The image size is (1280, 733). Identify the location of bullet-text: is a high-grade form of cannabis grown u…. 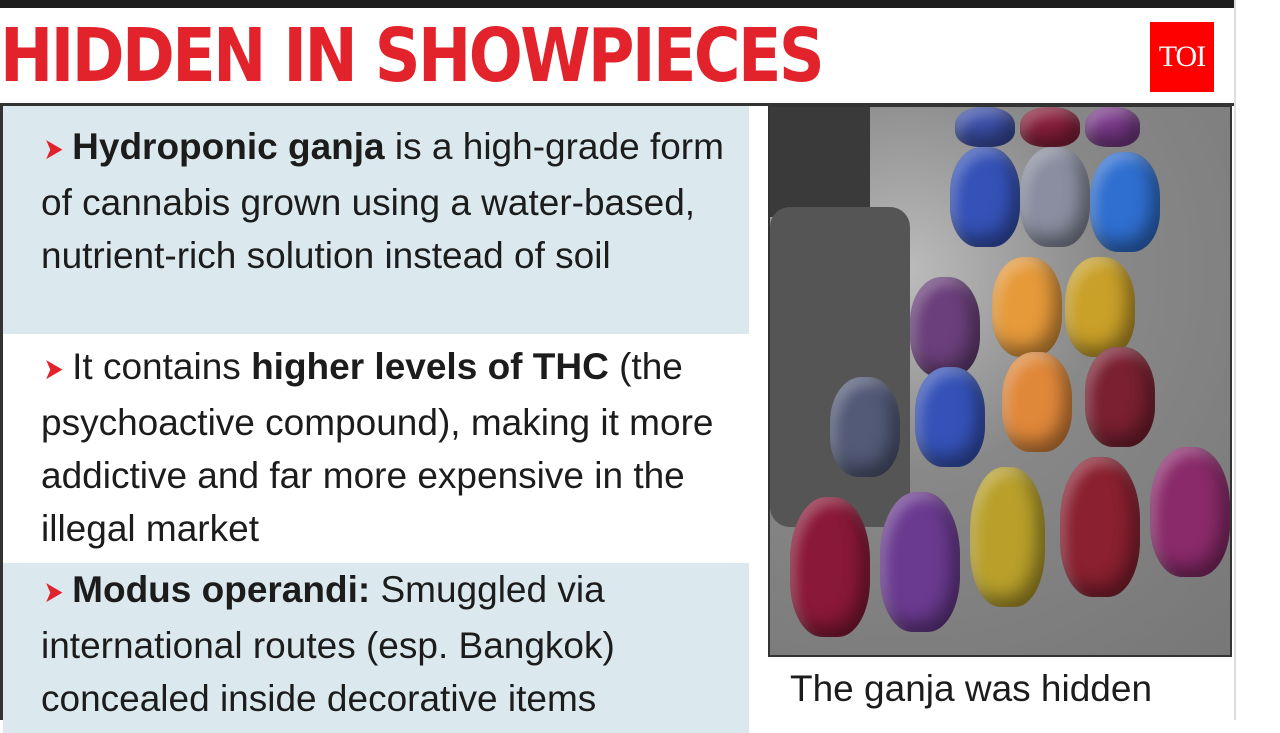
(382, 201).